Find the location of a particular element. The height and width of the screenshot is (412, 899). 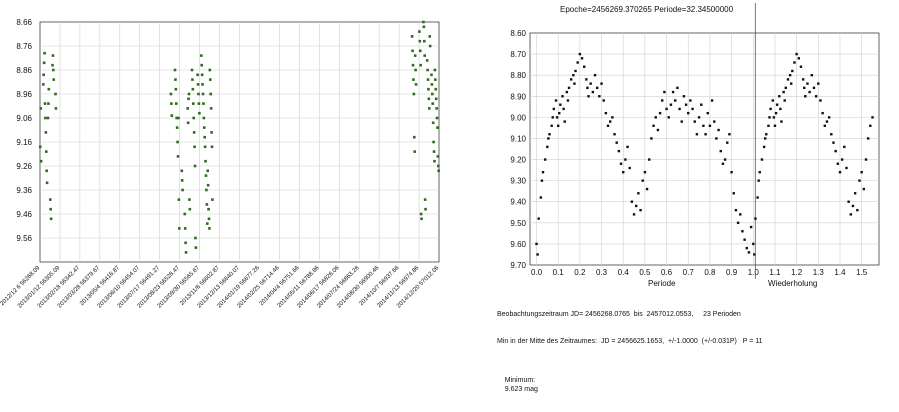

right-y-tick-label: 9.30 is located at coordinates (518, 181).